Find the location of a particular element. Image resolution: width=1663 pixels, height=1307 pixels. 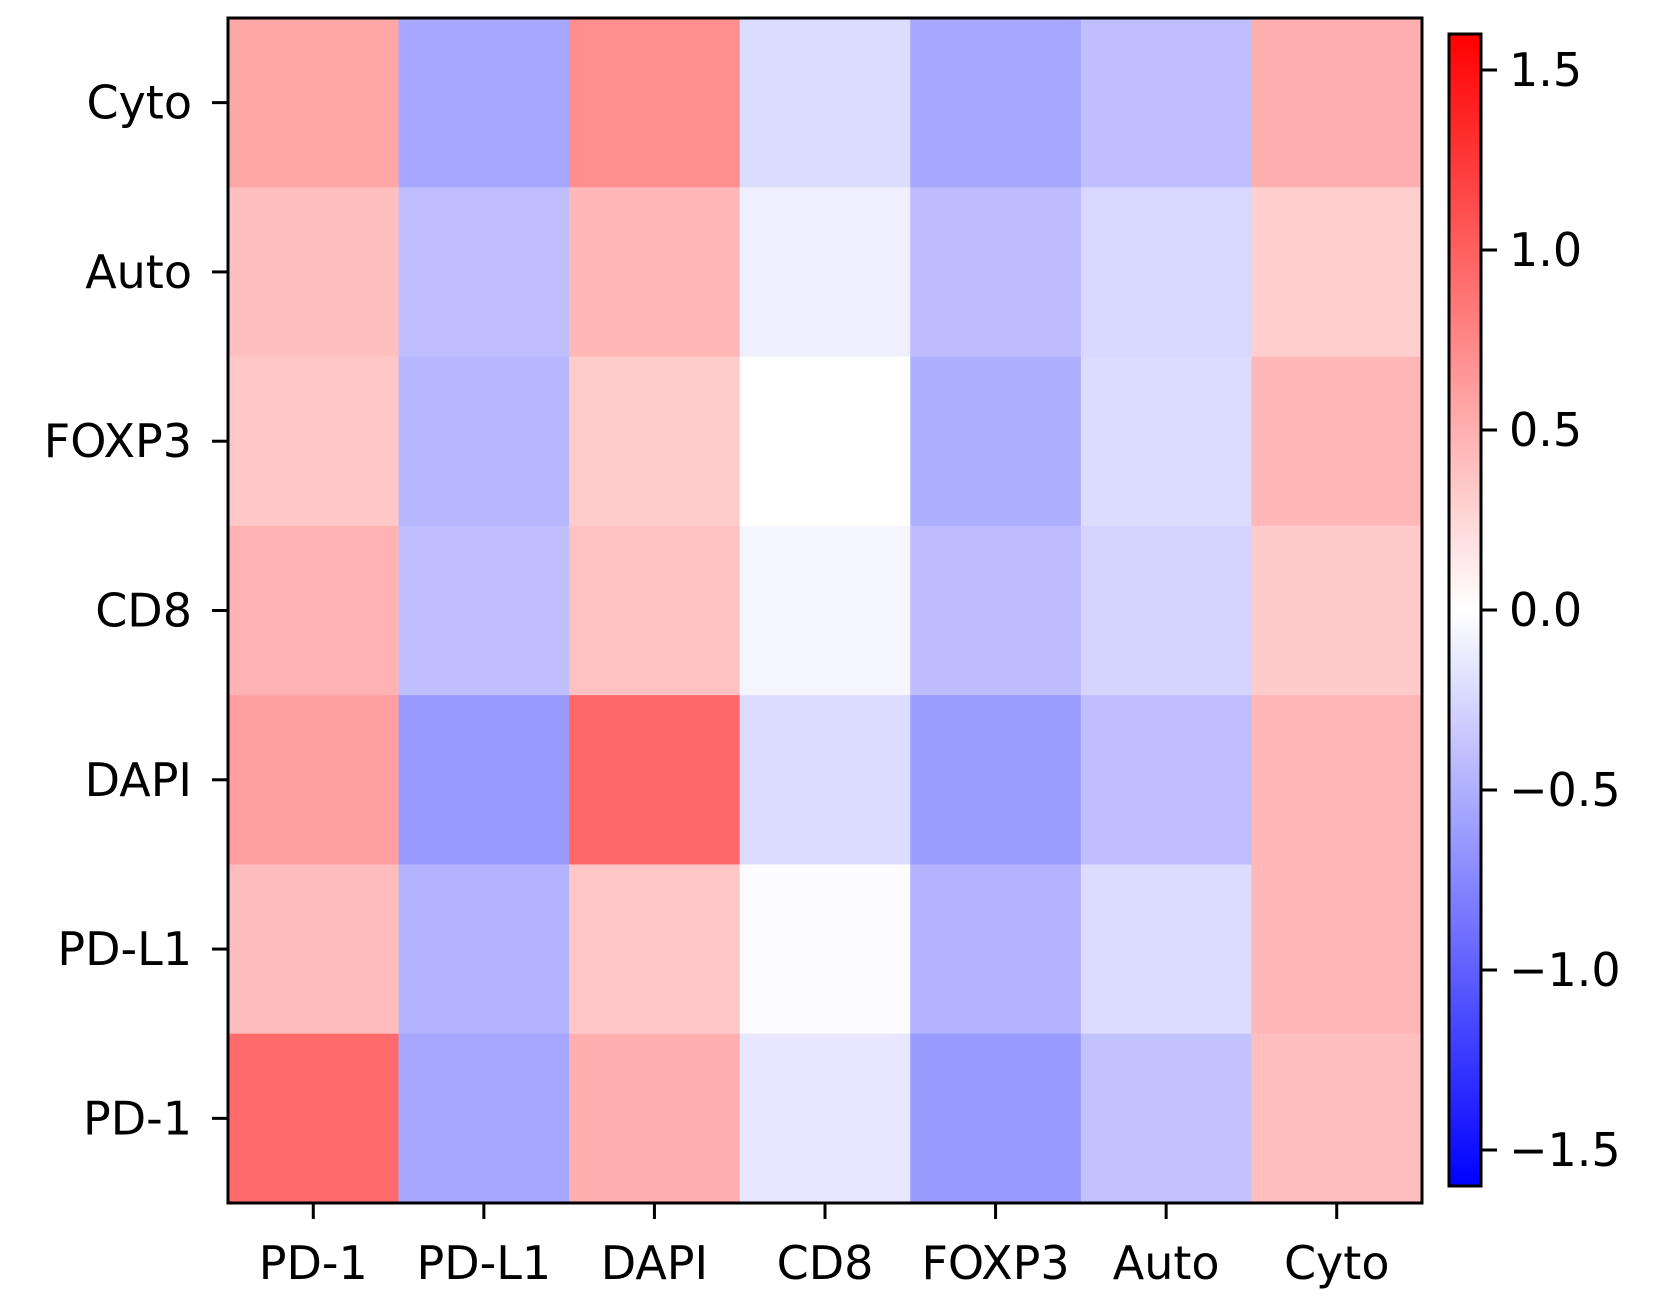

heatmap-cell-dapi-auto is located at coordinates (1166, 780).